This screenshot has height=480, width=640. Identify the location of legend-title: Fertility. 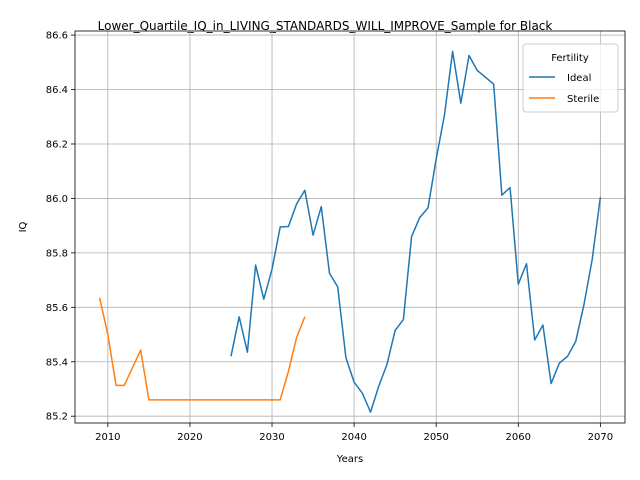
(570, 58).